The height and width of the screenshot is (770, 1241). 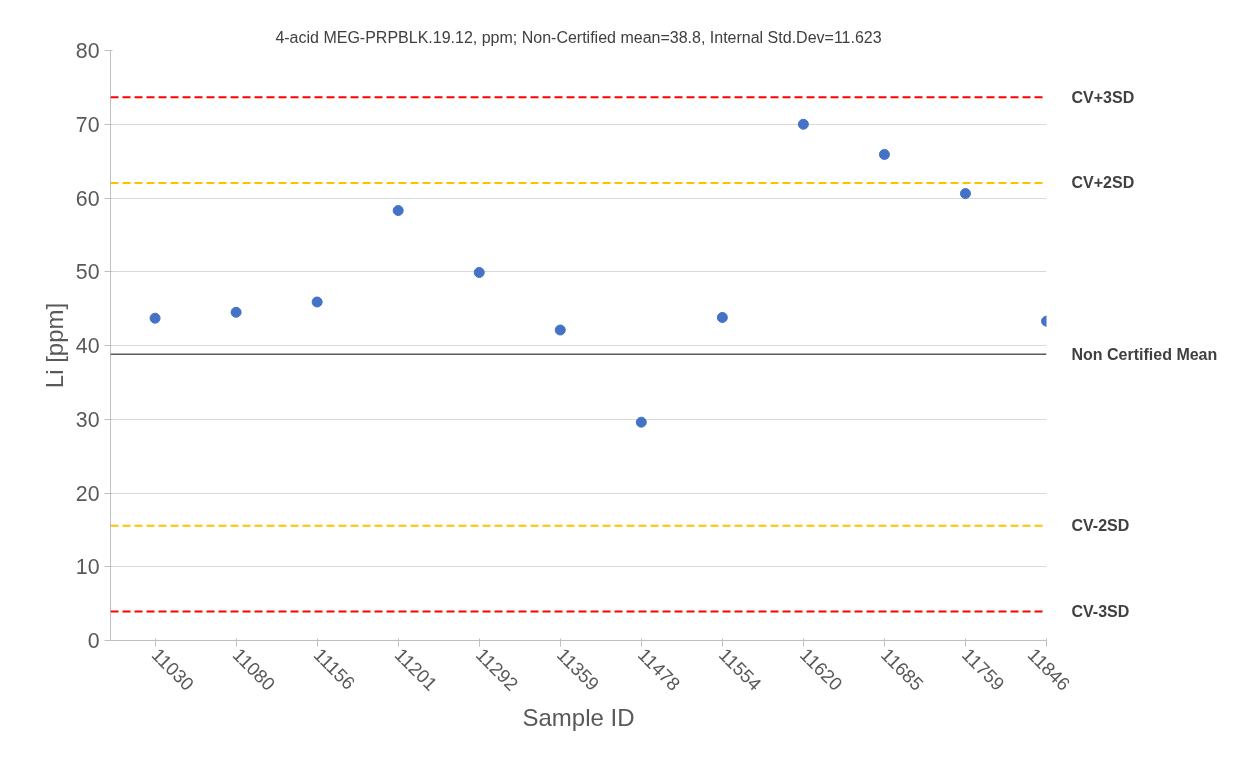 What do you see at coordinates (1144, 354) in the screenshot?
I see `ref-line-label: Non Certified Mean` at bounding box center [1144, 354].